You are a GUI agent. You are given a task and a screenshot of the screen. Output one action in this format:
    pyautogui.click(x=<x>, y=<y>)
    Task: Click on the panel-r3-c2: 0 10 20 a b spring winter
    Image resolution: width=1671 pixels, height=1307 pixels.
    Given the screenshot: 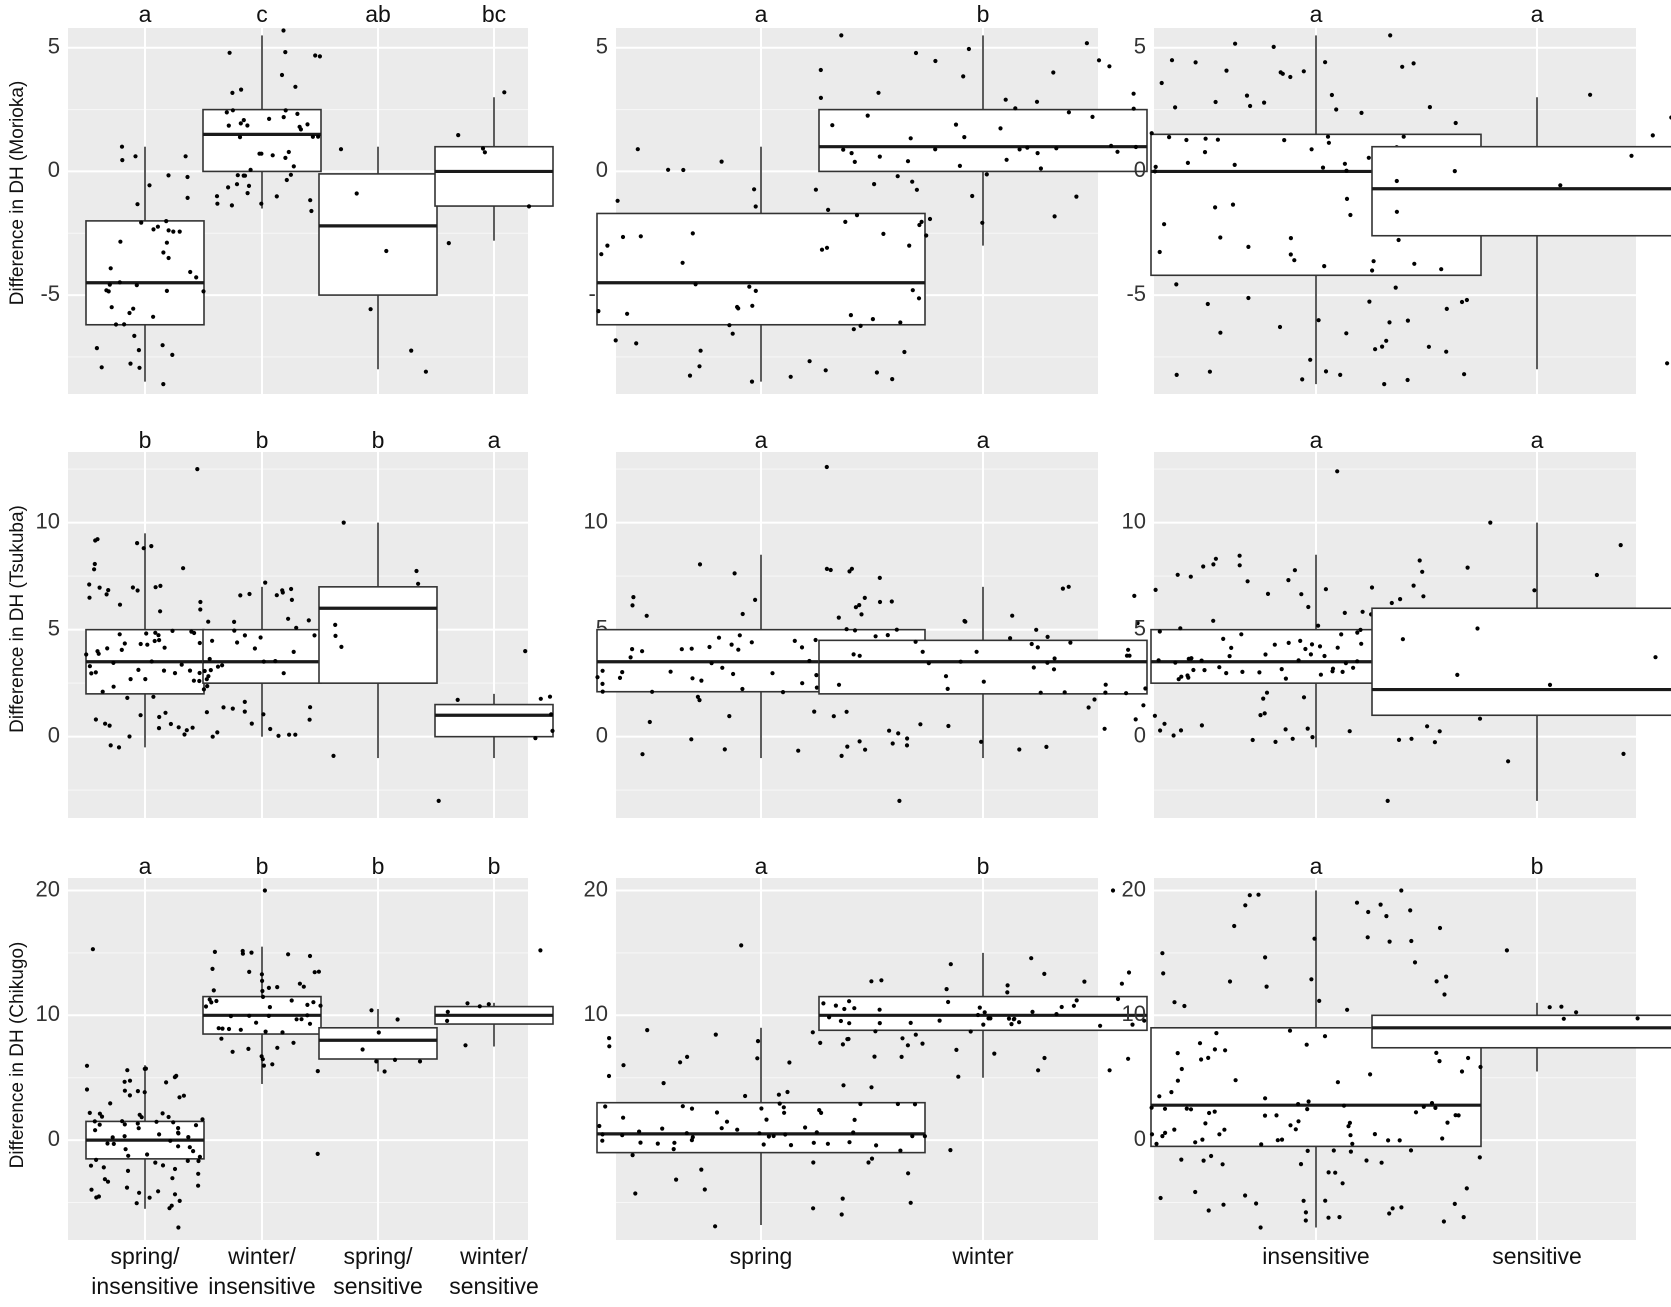 What is the action you would take?
    pyautogui.click(x=866, y=1061)
    